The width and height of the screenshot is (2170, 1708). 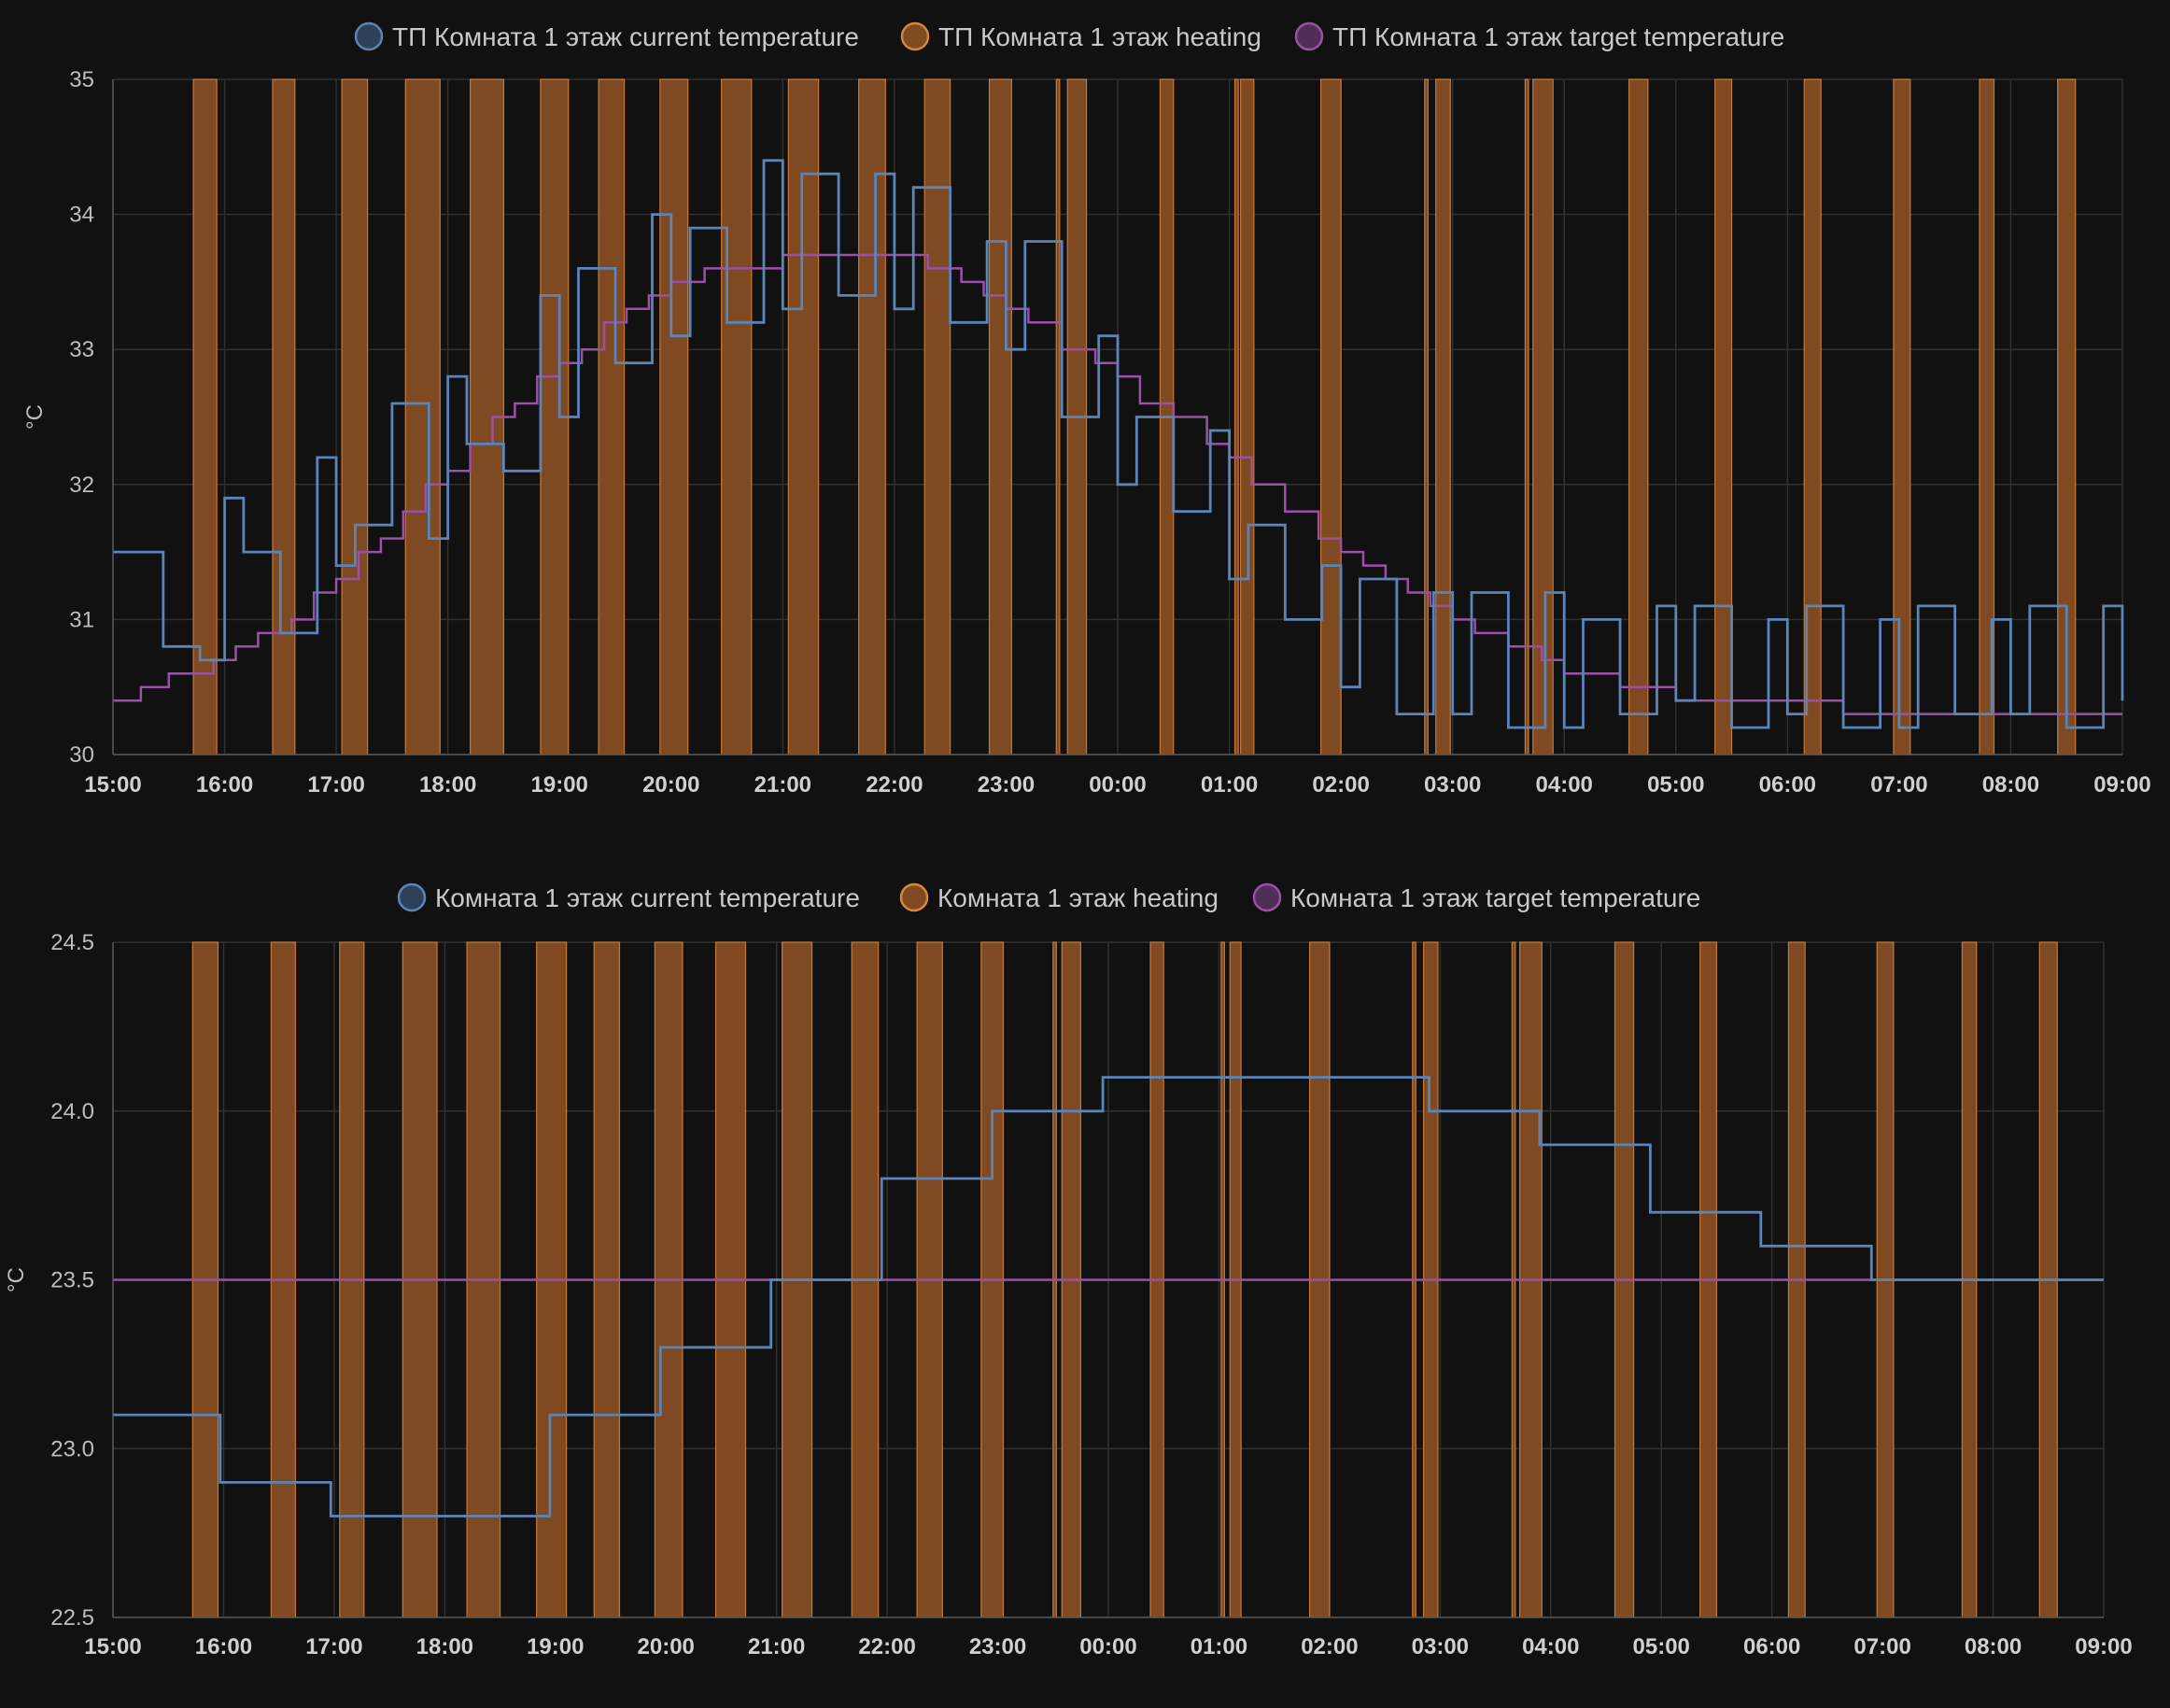 What do you see at coordinates (72, 1280) in the screenshot?
I see `y-tick-label: 23.5` at bounding box center [72, 1280].